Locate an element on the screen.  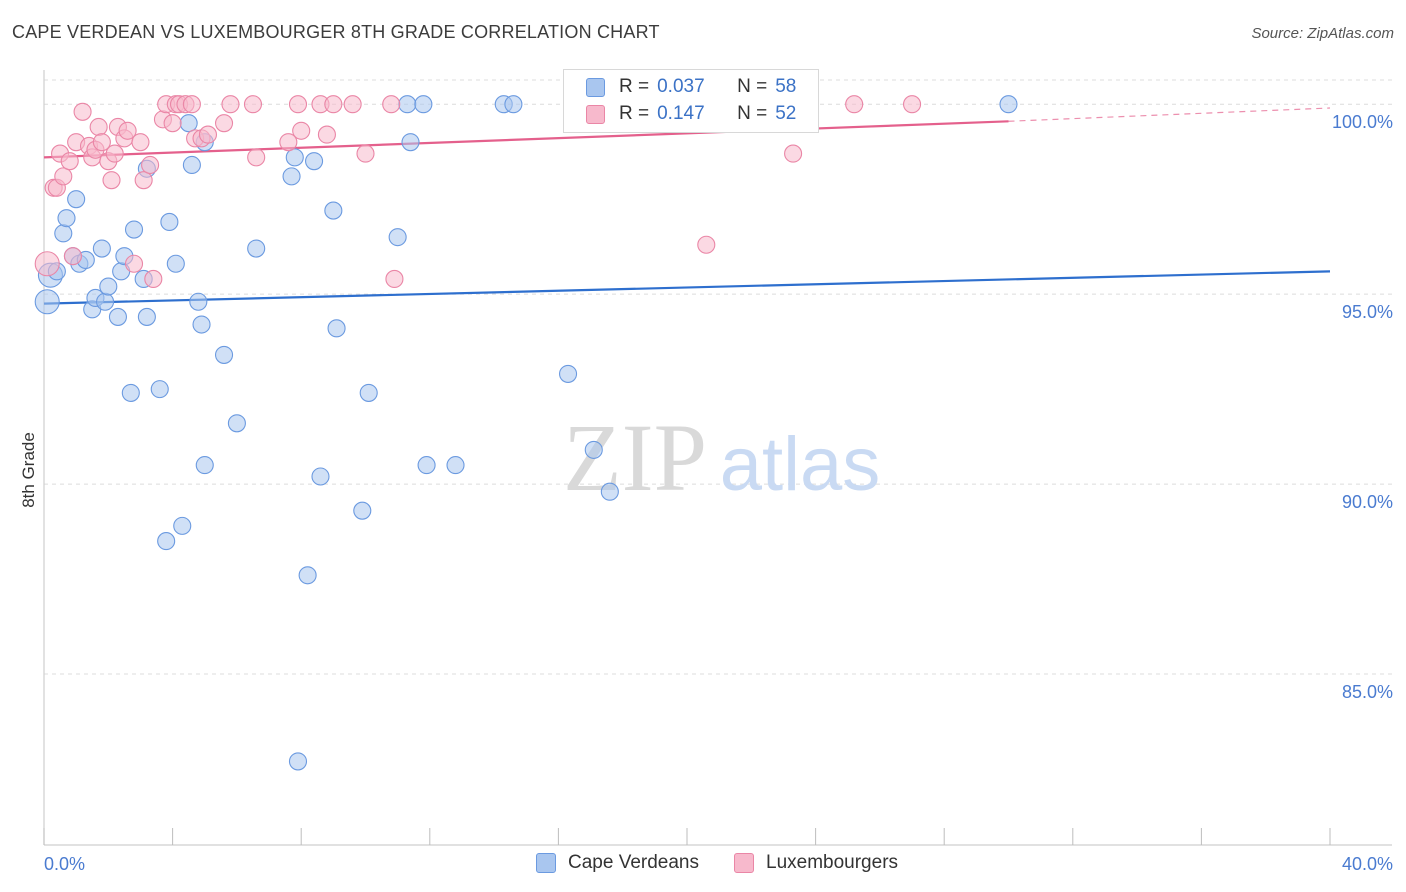
x-tick-label-min: 0.0% is located at coordinates (64, 864).